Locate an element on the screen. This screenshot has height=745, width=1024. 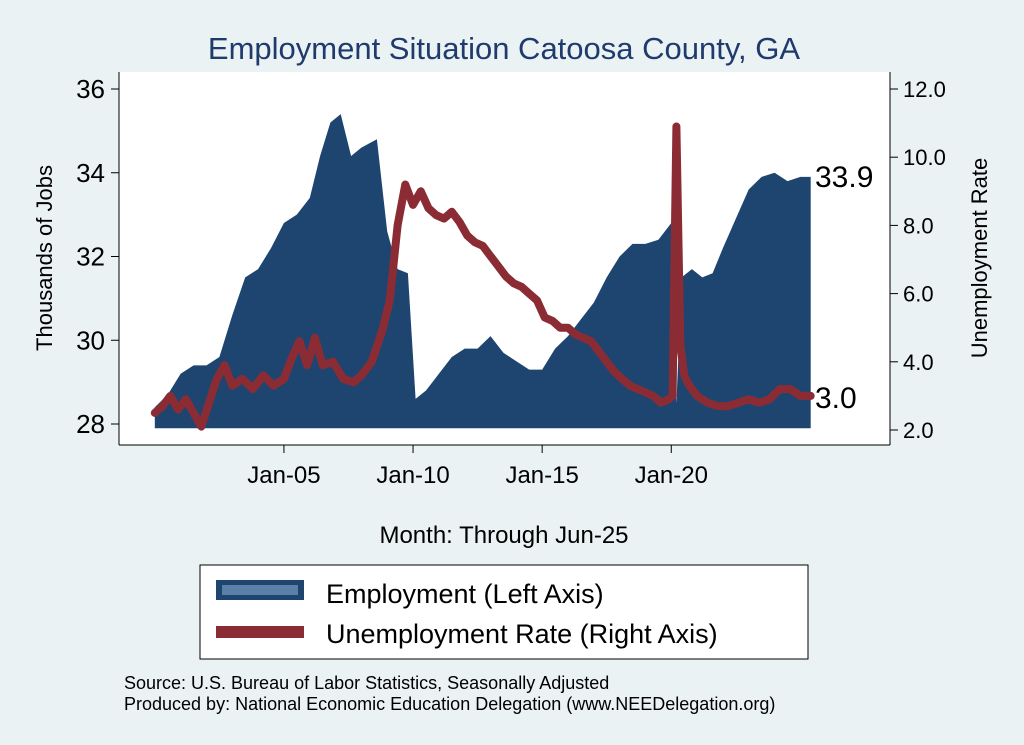
legend-employment-label: Employment (Left Axis) is located at coordinates (465, 594).